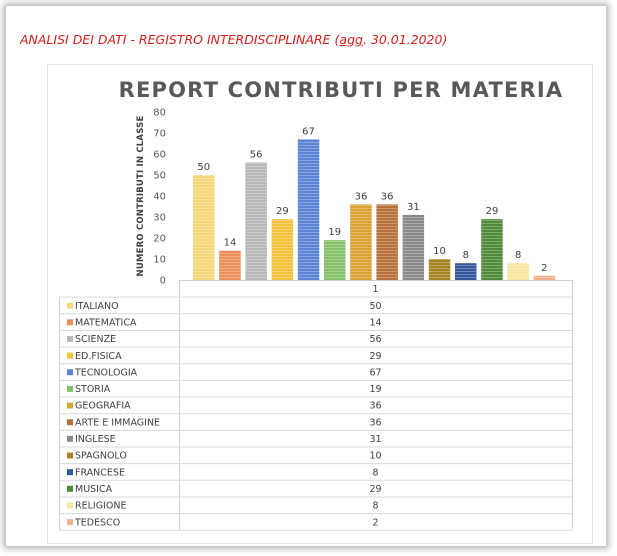  I want to click on y-tick-label: 60, so click(159, 155).